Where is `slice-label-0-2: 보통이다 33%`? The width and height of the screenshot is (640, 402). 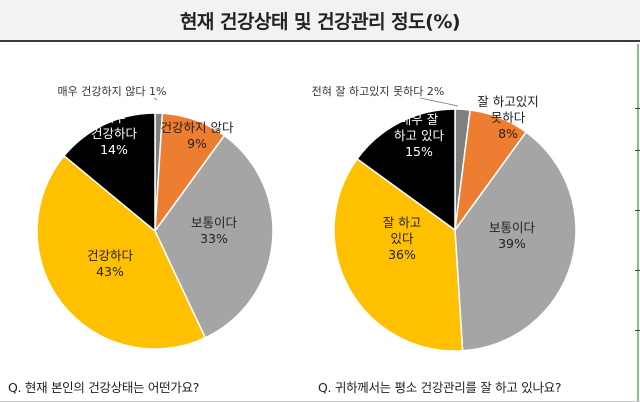 slice-label-0-2: 보통이다 33% is located at coordinates (214, 230).